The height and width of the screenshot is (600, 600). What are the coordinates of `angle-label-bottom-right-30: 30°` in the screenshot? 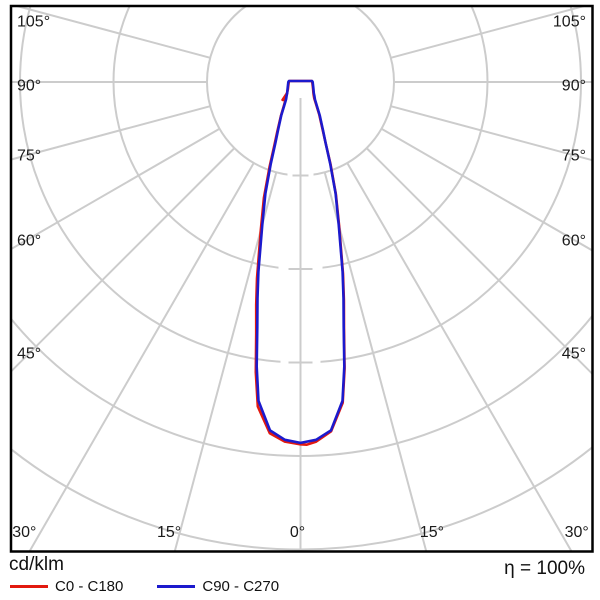 It's located at (577, 532).